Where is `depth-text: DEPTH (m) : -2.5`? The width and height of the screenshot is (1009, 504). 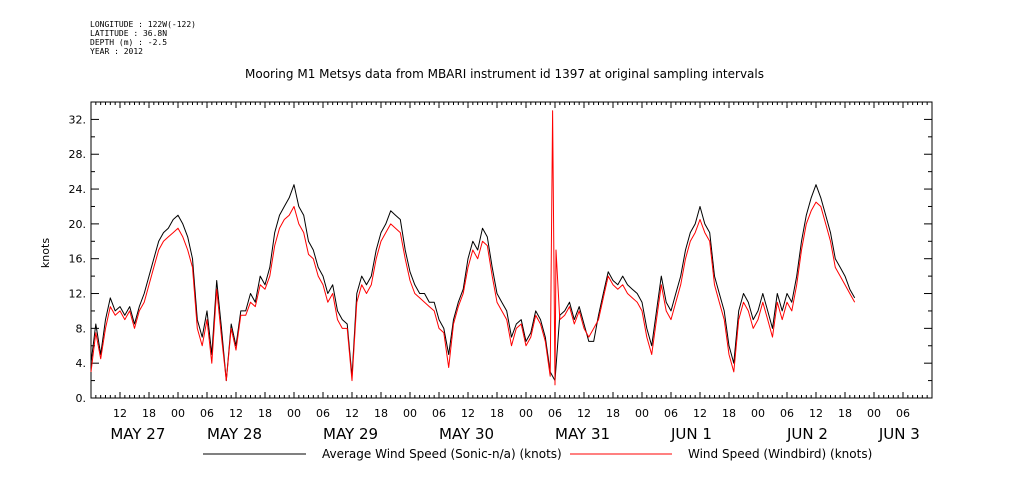
depth-text: DEPTH (m) : -2.5 is located at coordinates (129, 42).